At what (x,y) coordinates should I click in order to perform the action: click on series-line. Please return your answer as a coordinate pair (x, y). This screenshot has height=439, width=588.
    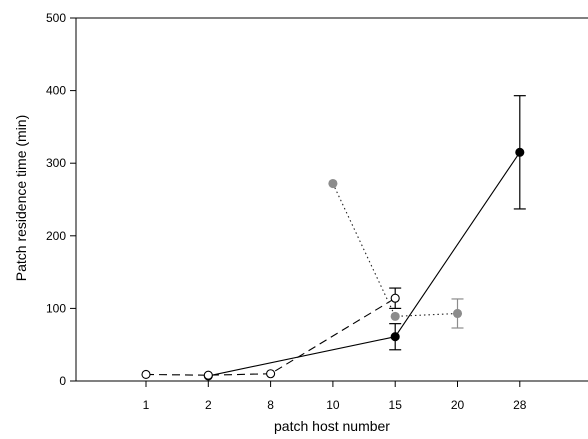
    Looking at the image, I should click on (270, 336).